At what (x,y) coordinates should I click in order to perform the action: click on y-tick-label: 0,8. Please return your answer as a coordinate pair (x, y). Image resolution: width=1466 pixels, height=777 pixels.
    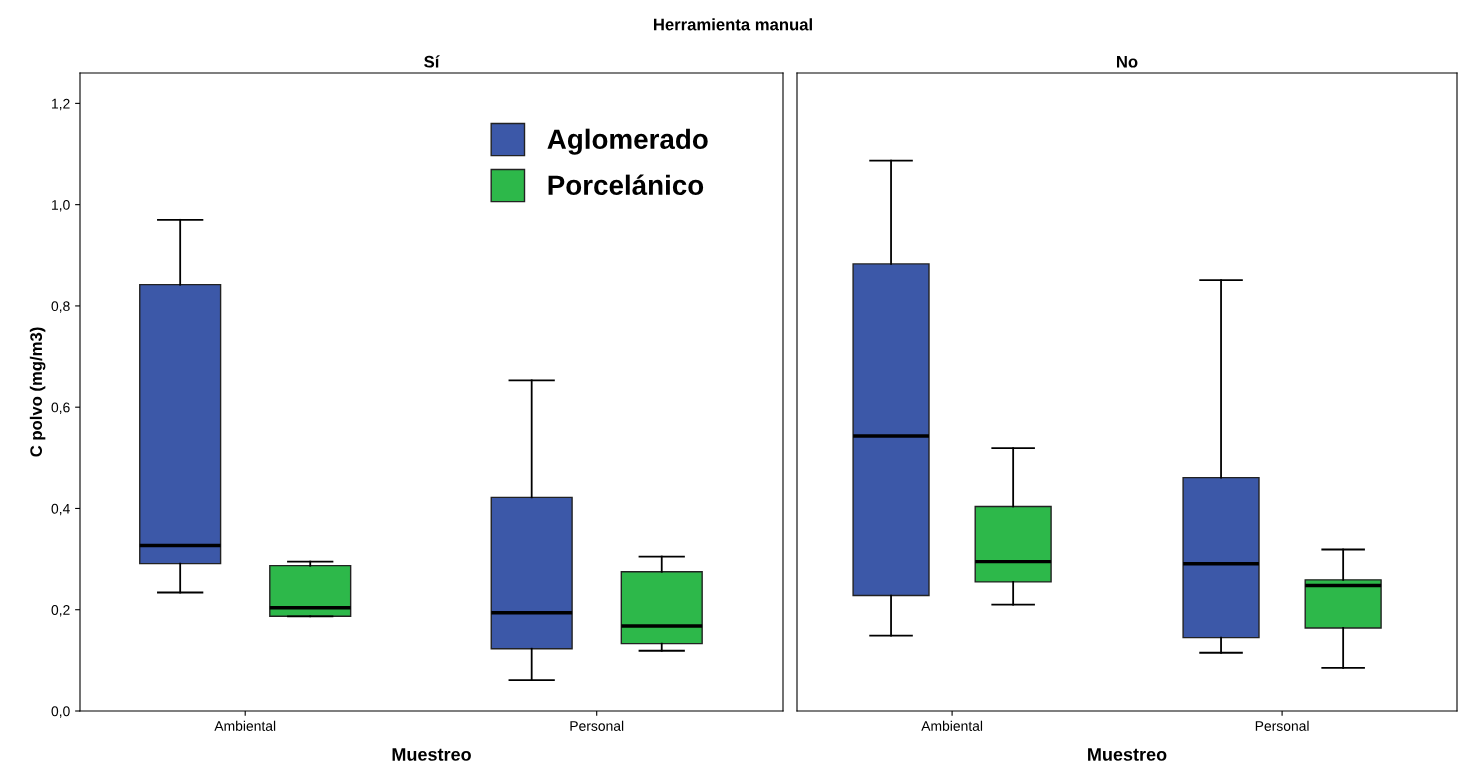
    Looking at the image, I should click on (60, 307).